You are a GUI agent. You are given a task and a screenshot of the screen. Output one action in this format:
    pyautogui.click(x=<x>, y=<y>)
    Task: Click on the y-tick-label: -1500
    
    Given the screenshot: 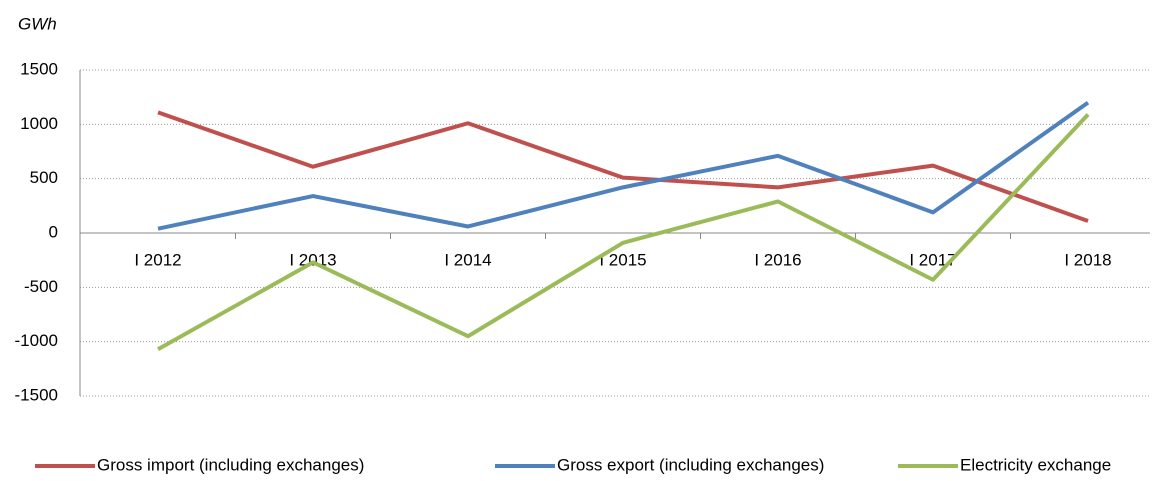 What is the action you would take?
    pyautogui.click(x=36, y=394)
    